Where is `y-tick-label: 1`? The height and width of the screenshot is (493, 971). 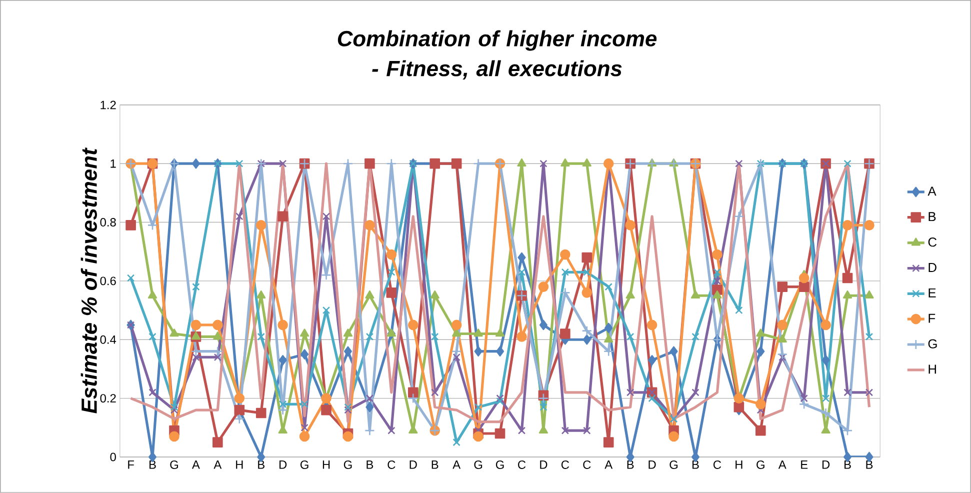
y-tick-label: 1 is located at coordinates (113, 164).